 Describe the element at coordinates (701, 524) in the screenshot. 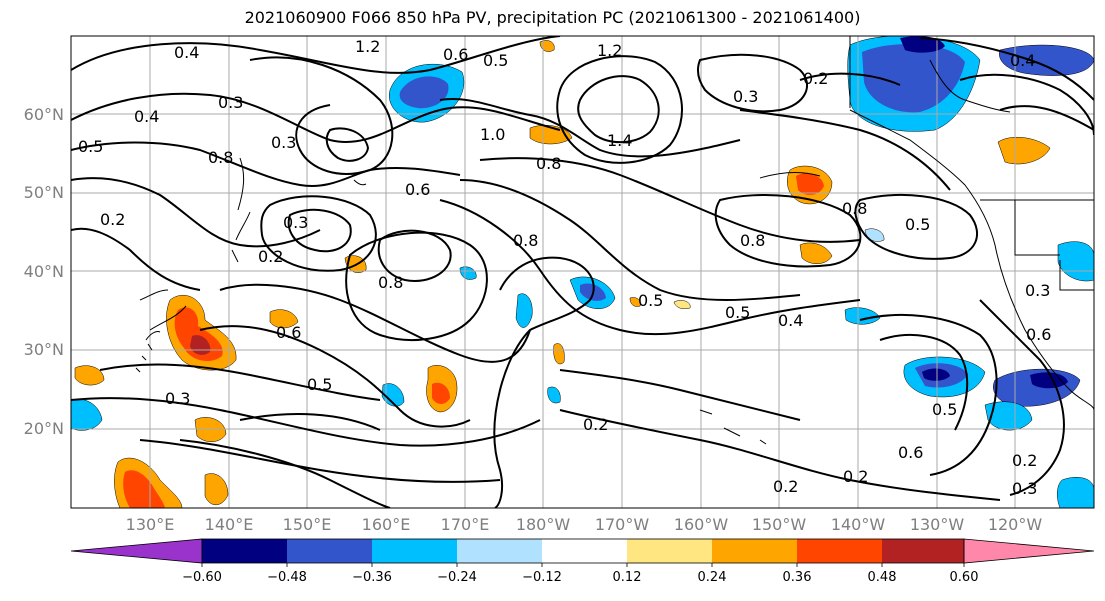

I see `lon-label: 160°W` at that location.